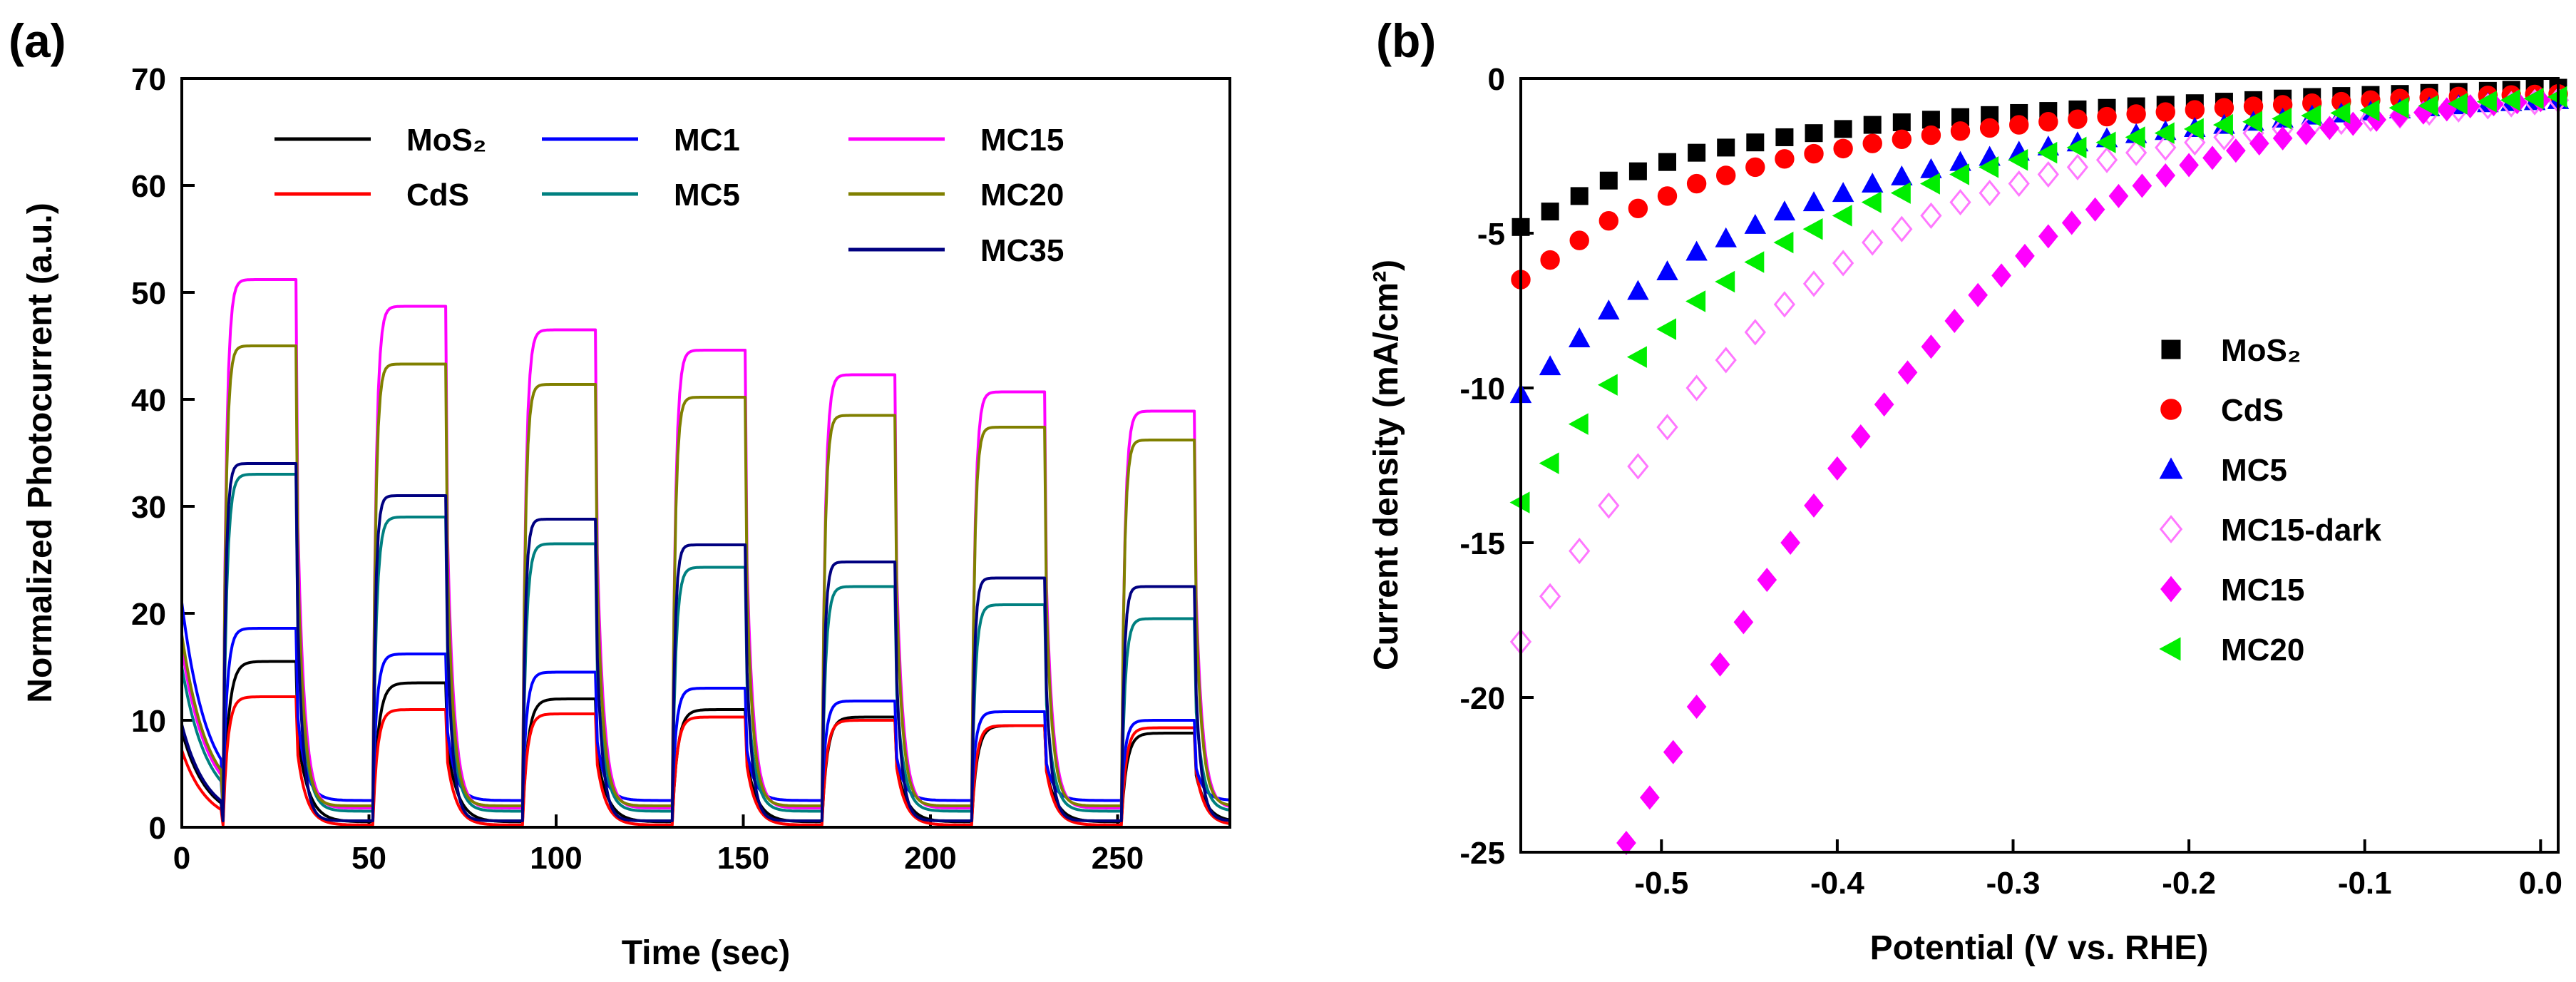 The width and height of the screenshot is (2576, 982). Describe the element at coordinates (2013, 883) in the screenshot. I see `b-x-tick-label: -0.3` at that location.